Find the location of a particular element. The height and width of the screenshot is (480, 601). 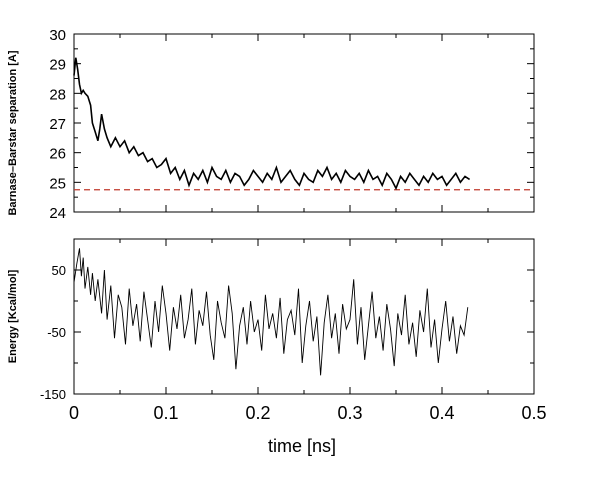

y-tick-label: 26 is located at coordinates (57, 154).